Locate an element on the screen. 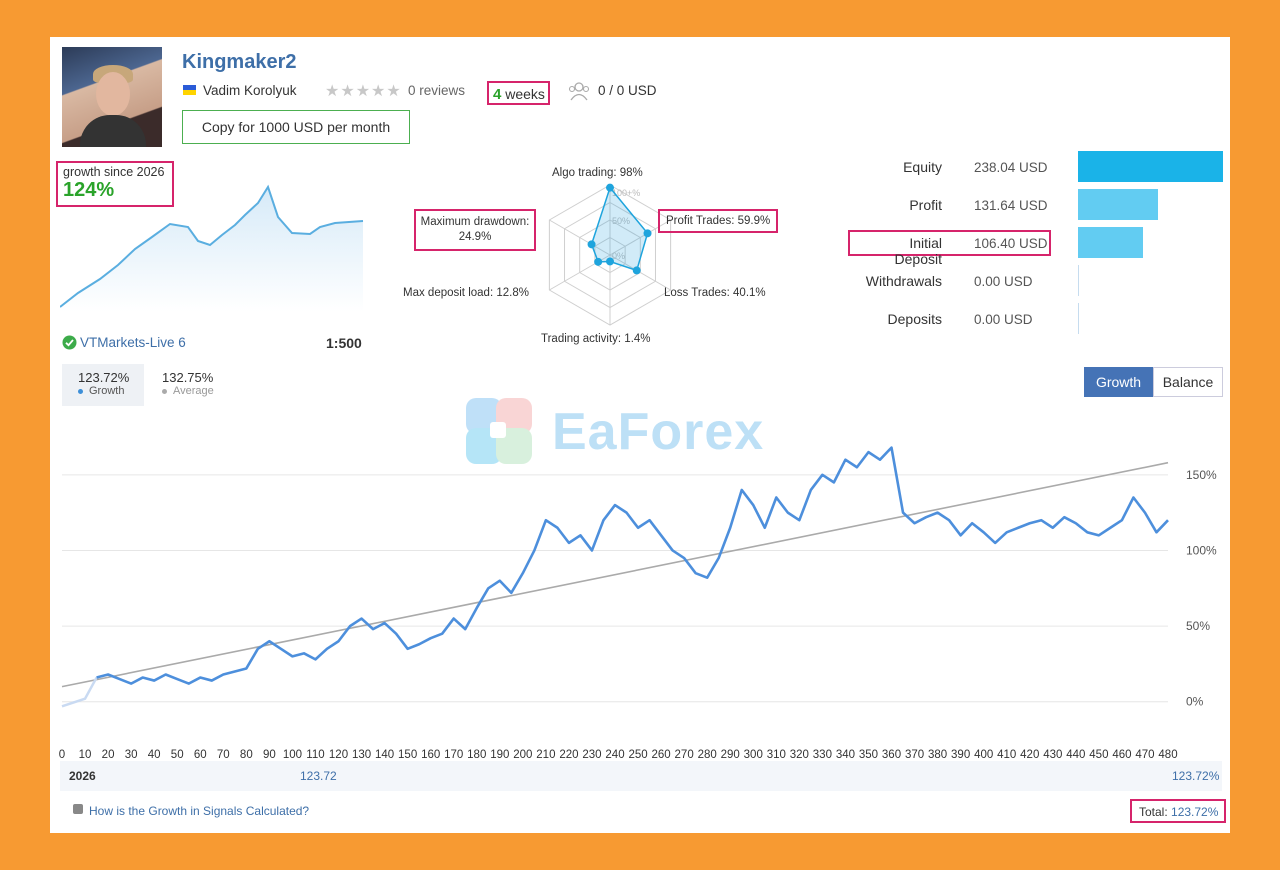 This screenshot has width=1280, height=870. stat-label: Initial Deposit is located at coordinates (918, 251).